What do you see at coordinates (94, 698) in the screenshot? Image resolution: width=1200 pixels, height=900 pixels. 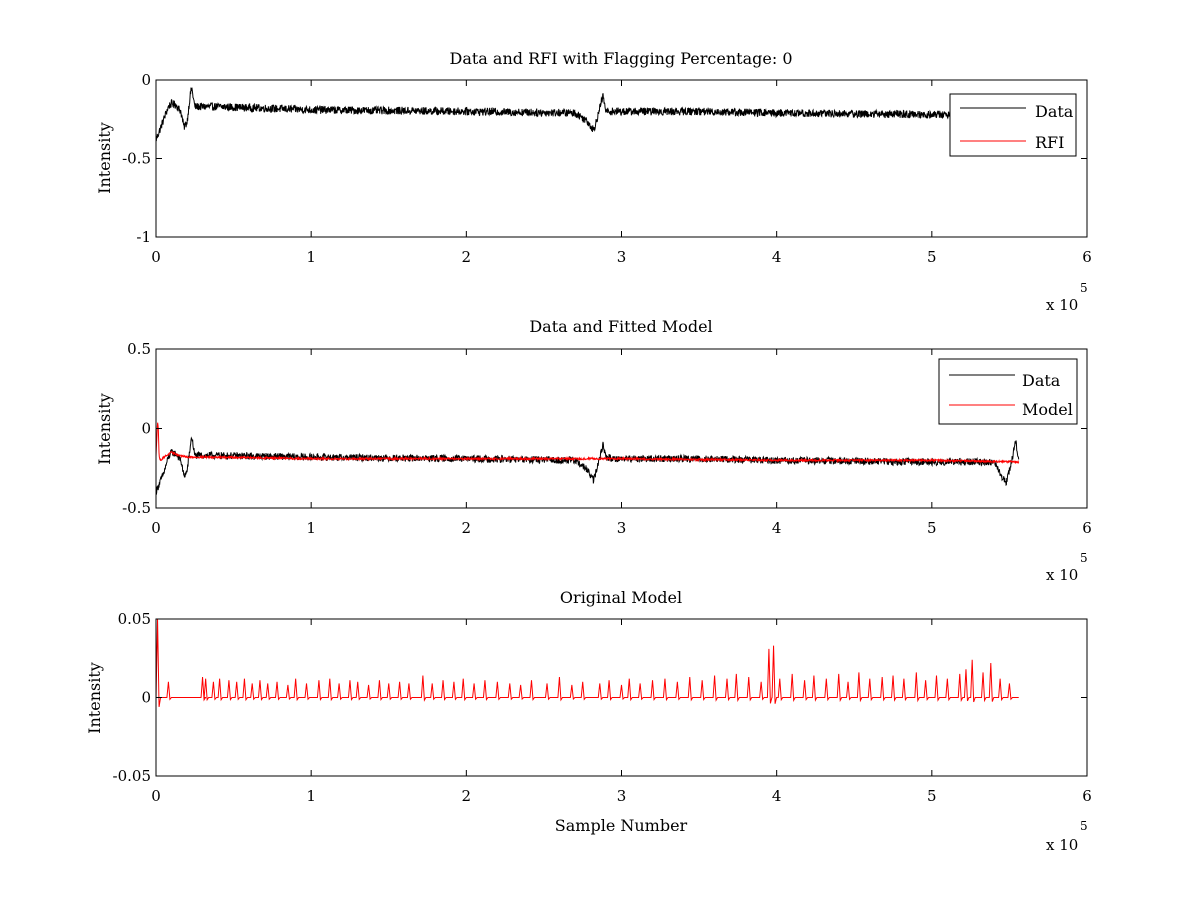 I see `subplot-3-ylabel: Intensity` at bounding box center [94, 698].